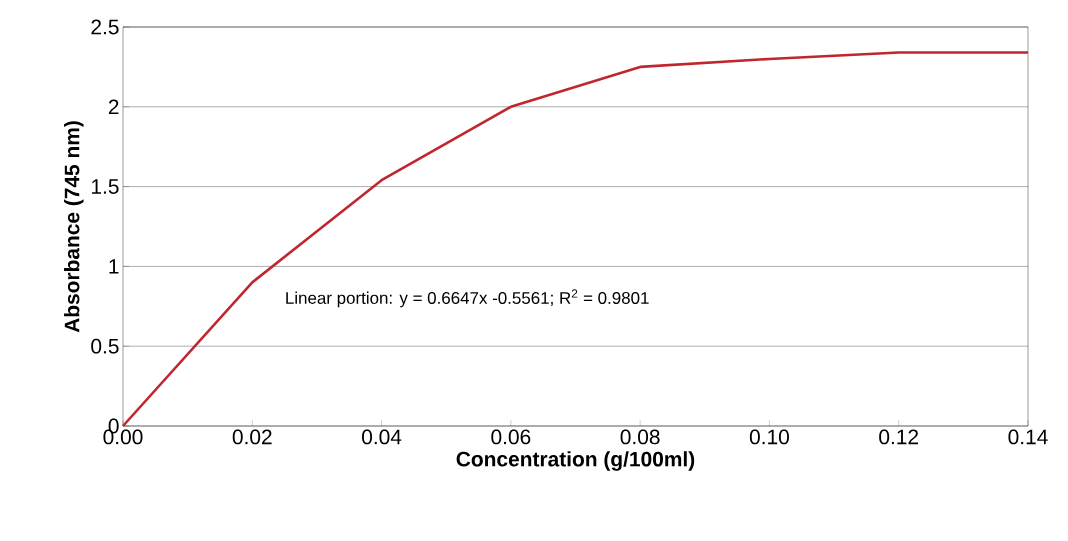  I want to click on y-tick-label: 2, so click(113, 107).